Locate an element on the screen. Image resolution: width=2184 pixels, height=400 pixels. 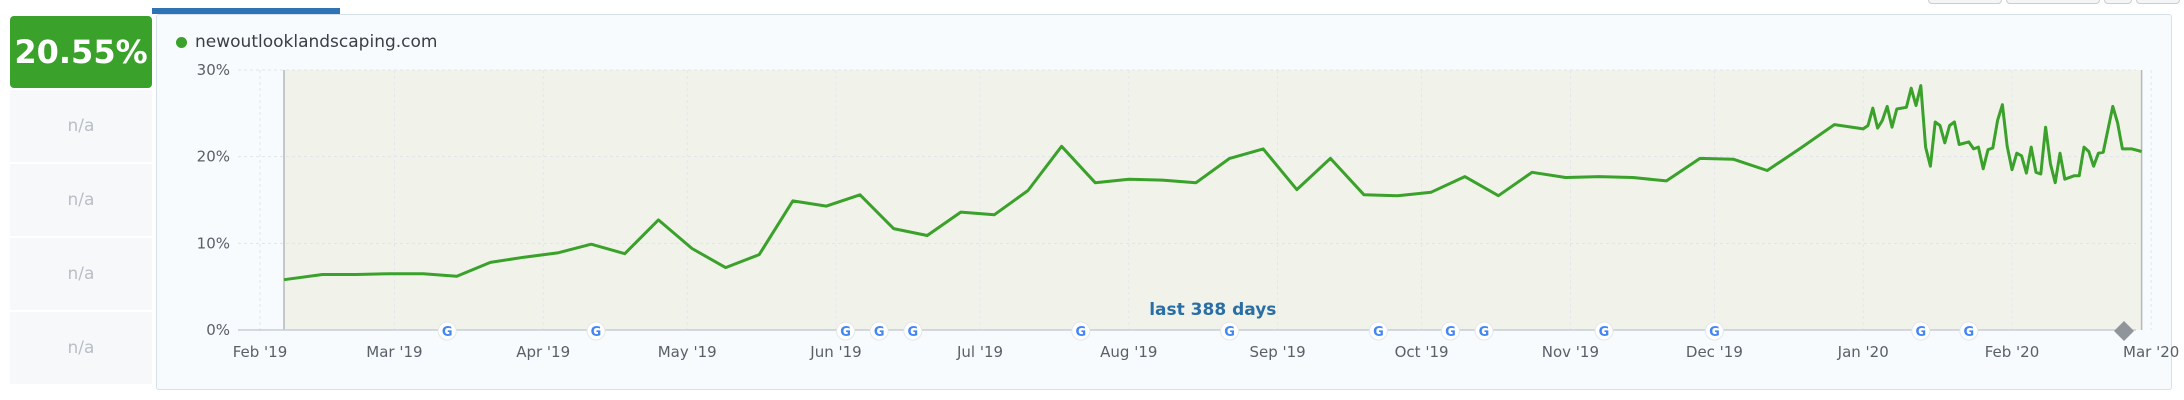
x-tick-label: Feb '19 is located at coordinates (260, 352).